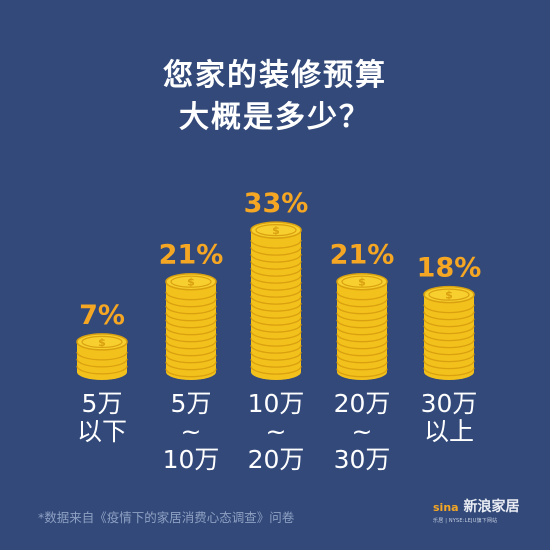 This screenshot has width=550, height=550. What do you see at coordinates (102, 315) in the screenshot?
I see `percent-label-1: 7%` at bounding box center [102, 315].